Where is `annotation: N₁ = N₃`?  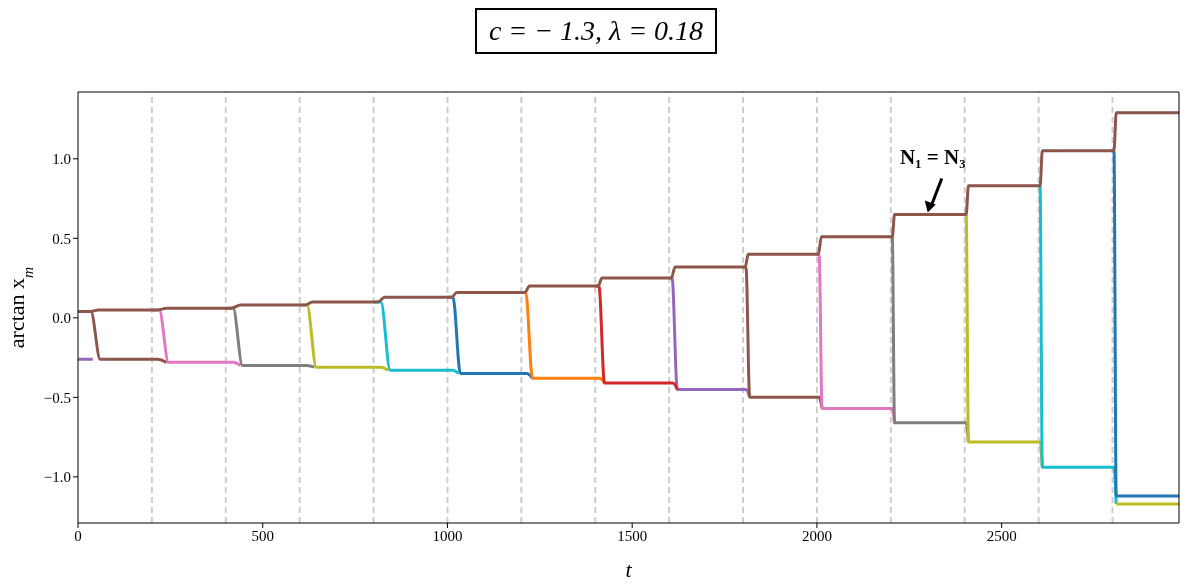 annotation: N₁ = N₃ is located at coordinates (933, 157).